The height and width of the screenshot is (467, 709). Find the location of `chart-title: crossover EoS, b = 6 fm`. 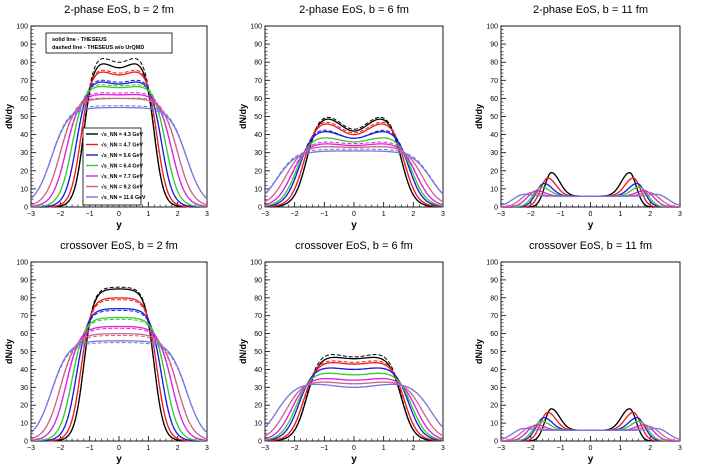

chart-title: crossover EoS, b = 6 fm is located at coordinates (354, 246).